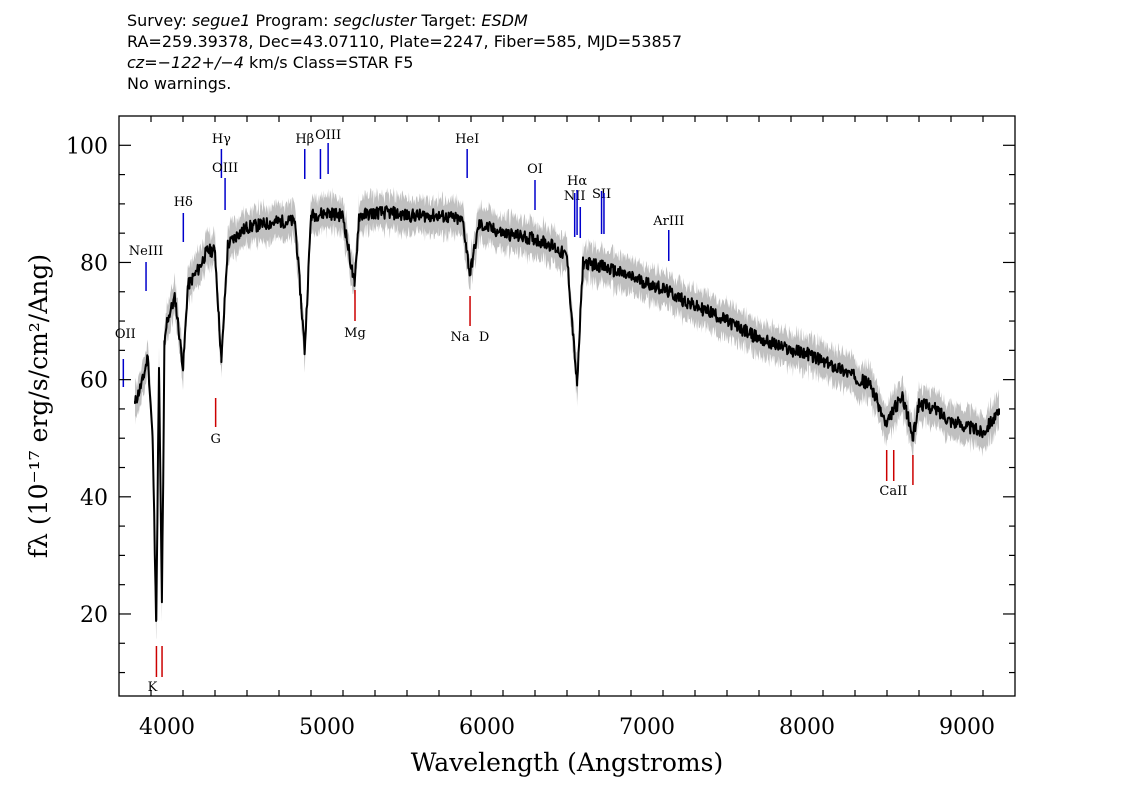  What do you see at coordinates (292, 20) in the screenshot?
I see `program-label: Program:` at bounding box center [292, 20].